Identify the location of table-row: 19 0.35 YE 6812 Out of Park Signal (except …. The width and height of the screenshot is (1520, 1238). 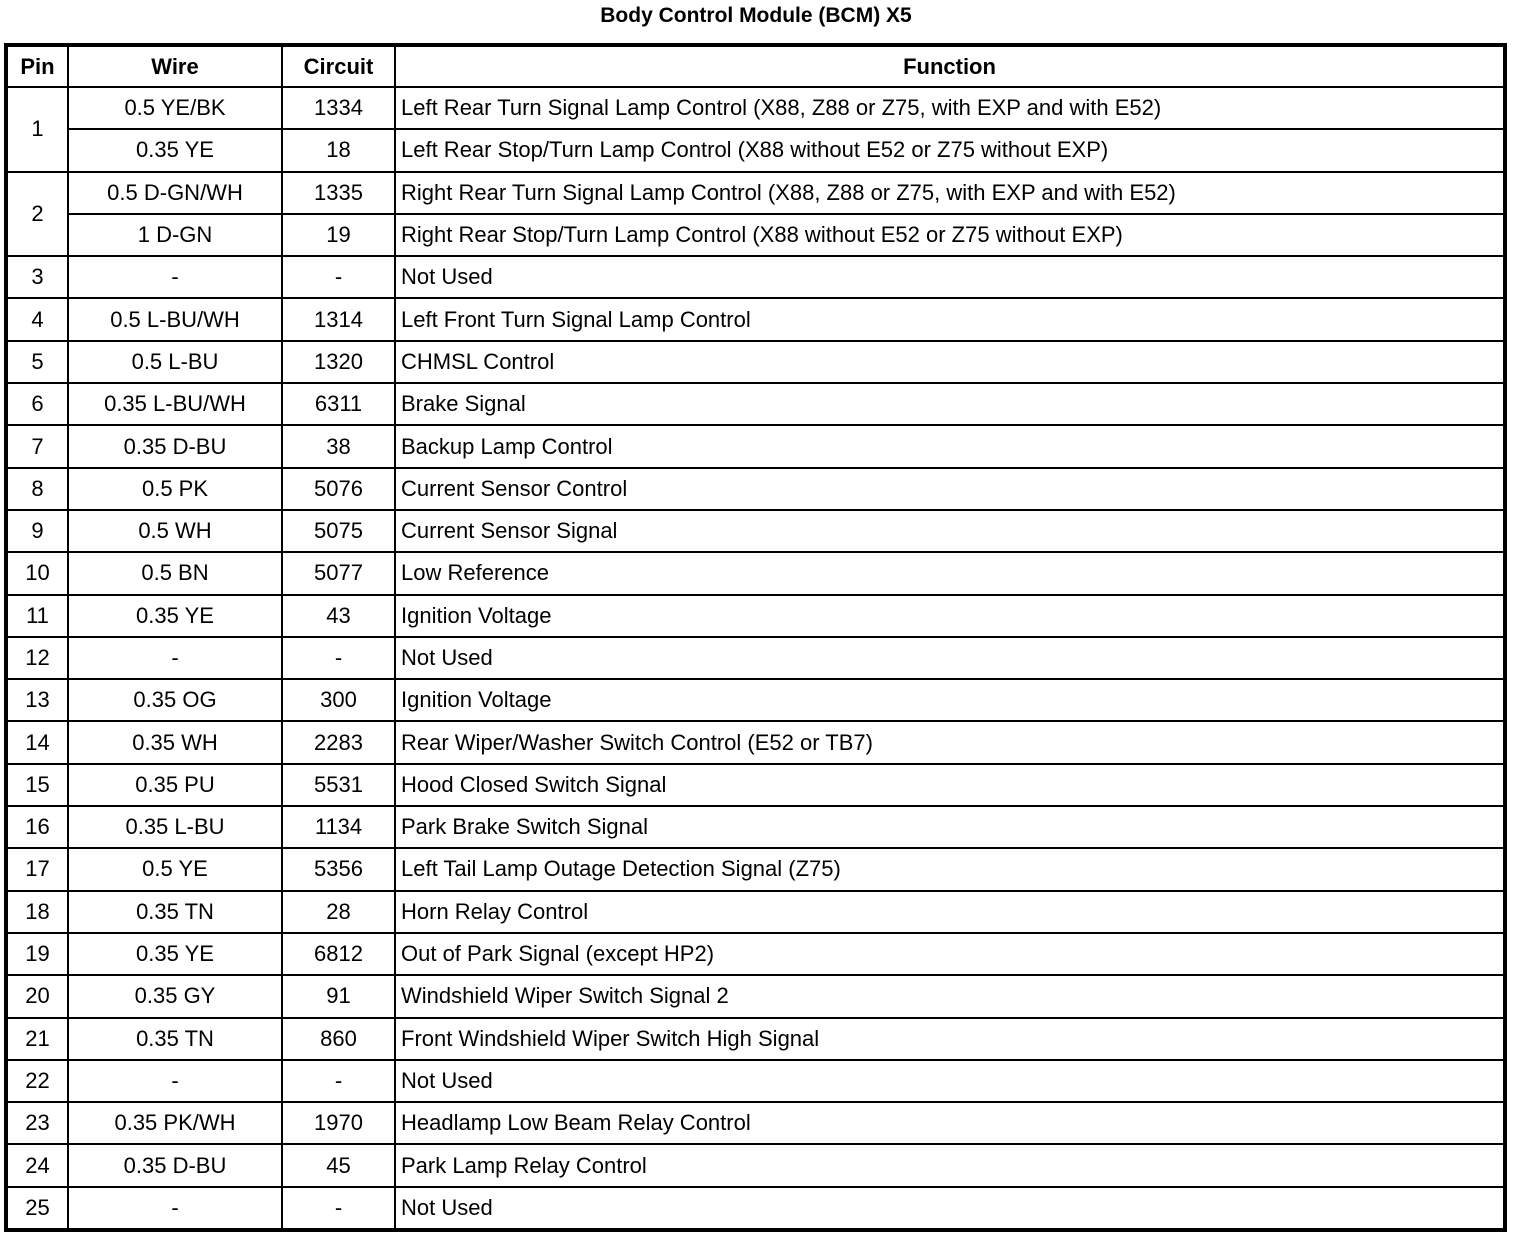
(755, 954).